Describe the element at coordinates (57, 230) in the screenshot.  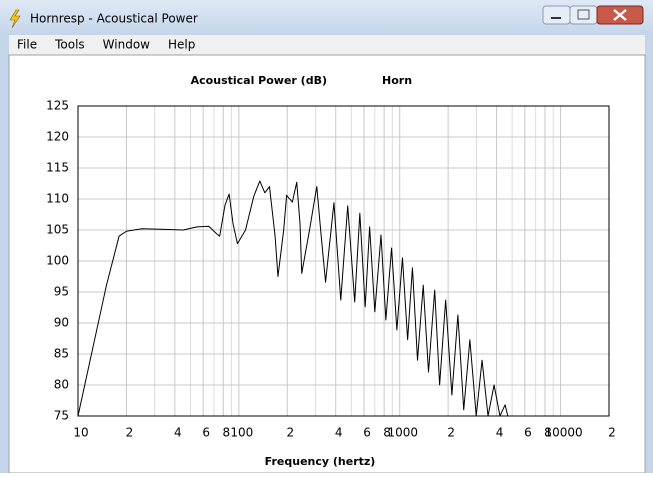
I see `y-tick-label: 105` at that location.